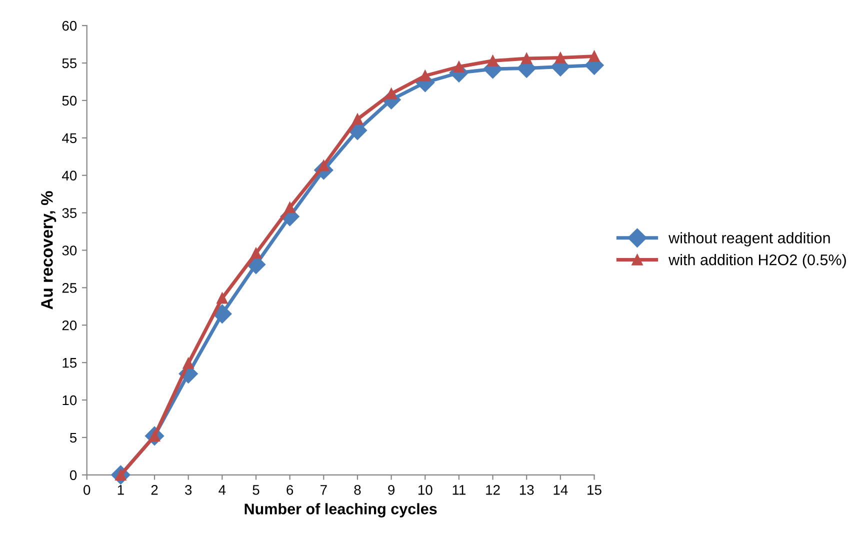  I want to click on x-tick-label: 4, so click(222, 490).